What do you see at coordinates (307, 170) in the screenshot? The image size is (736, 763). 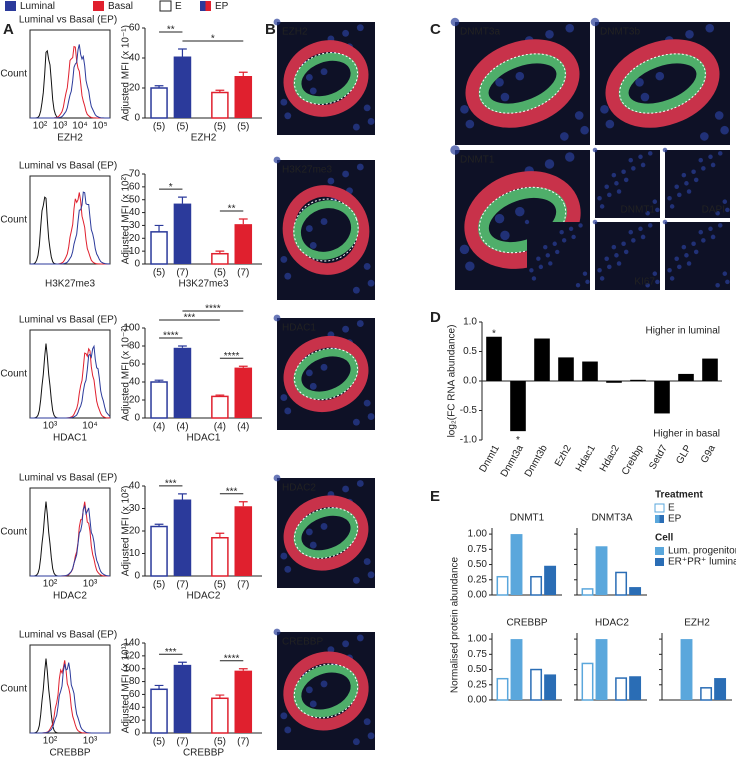 I see `image-label: H3K27me3` at bounding box center [307, 170].